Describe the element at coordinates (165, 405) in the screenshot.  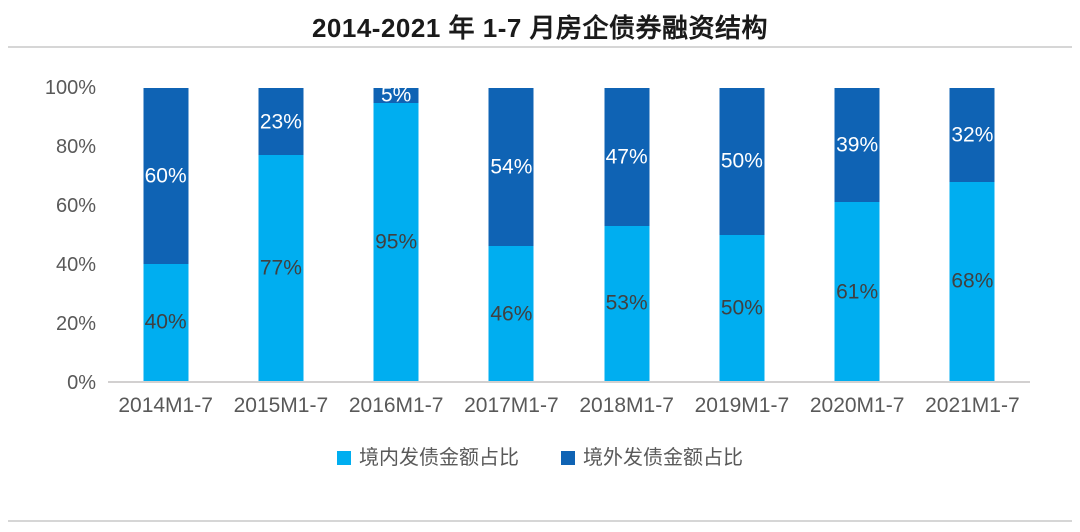
I see `x-axis-tick-label: 2014M1-7` at that location.